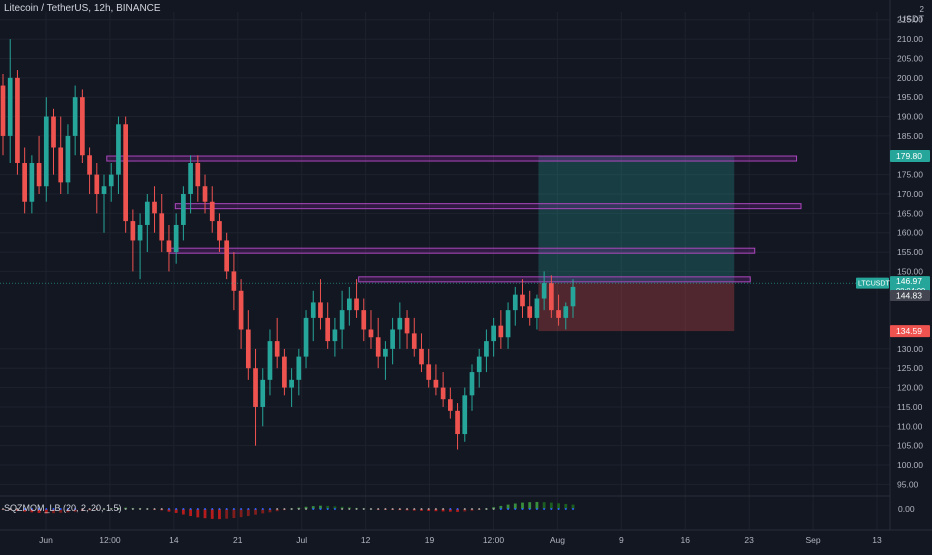 The image size is (932, 555). I want to click on unit-label-currency: USDT, so click(912, 19).